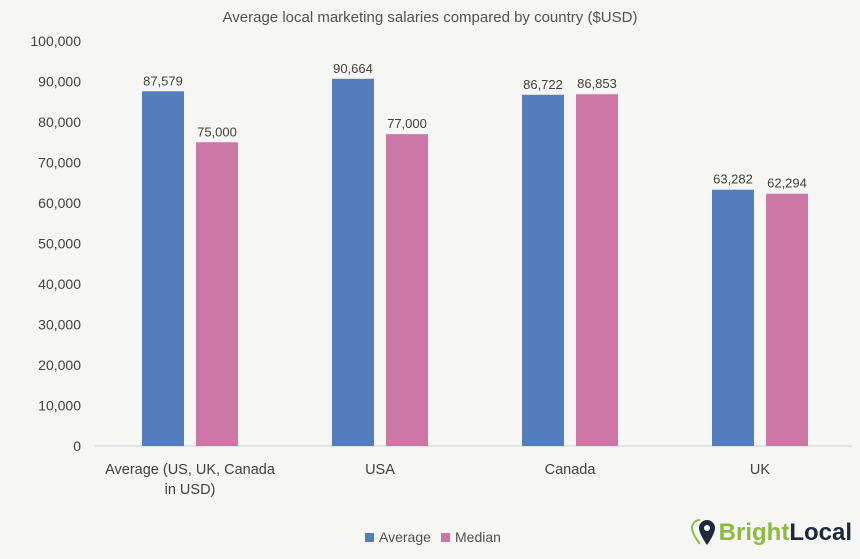 Image resolution: width=860 pixels, height=559 pixels. I want to click on y-tick-label: 60,000, so click(59, 203).